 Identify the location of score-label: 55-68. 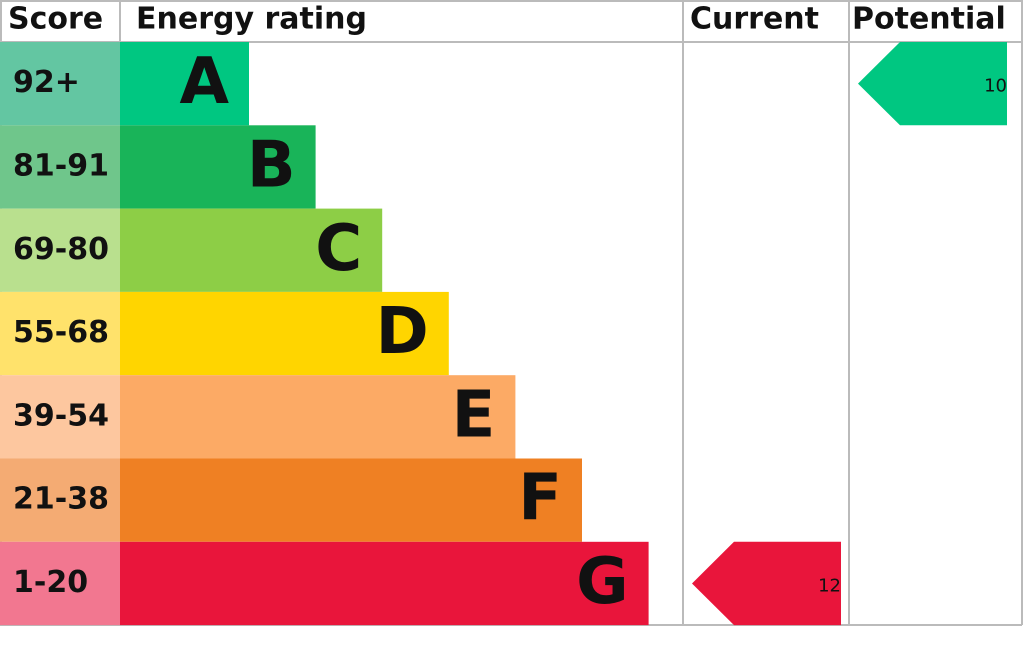
(61, 332).